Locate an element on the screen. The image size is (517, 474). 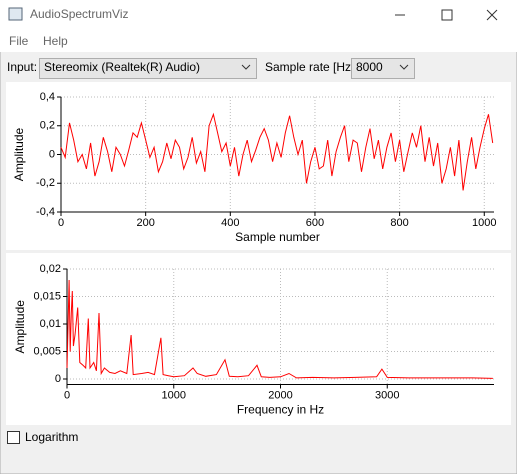
rate-label: Sample rate [Hz]: is located at coordinates (311, 67).